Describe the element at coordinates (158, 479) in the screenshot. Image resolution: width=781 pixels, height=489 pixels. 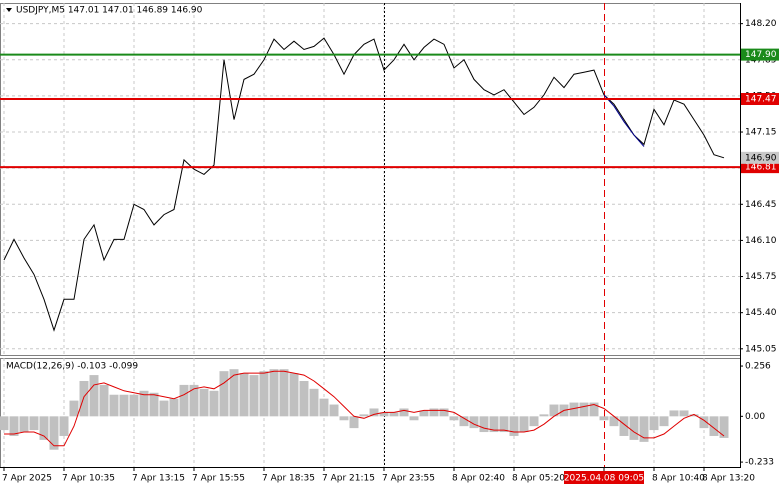
I see `x-tick-label: 7 Apr 13:15` at that location.